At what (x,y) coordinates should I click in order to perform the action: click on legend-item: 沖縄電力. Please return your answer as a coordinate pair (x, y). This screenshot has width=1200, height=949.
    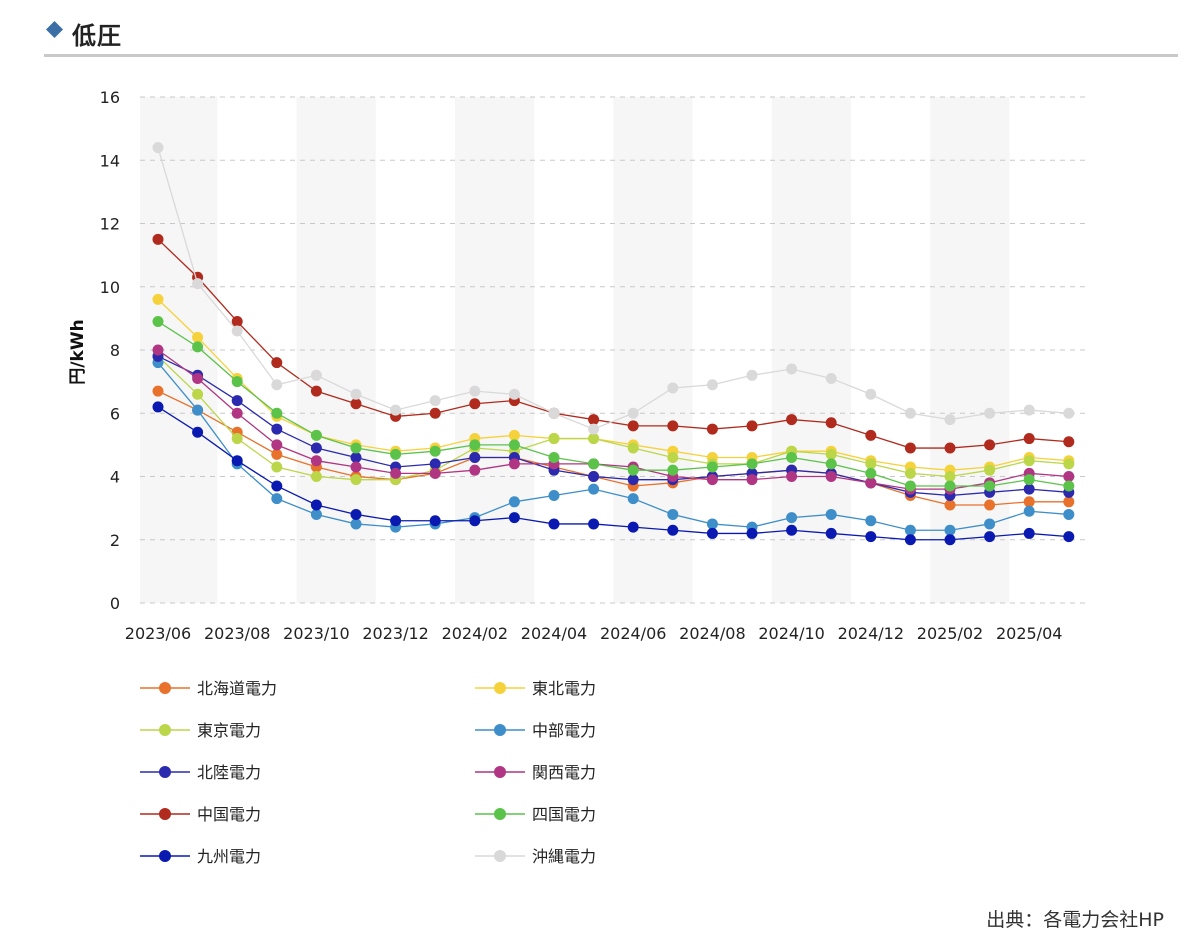
    Looking at the image, I should click on (535, 856).